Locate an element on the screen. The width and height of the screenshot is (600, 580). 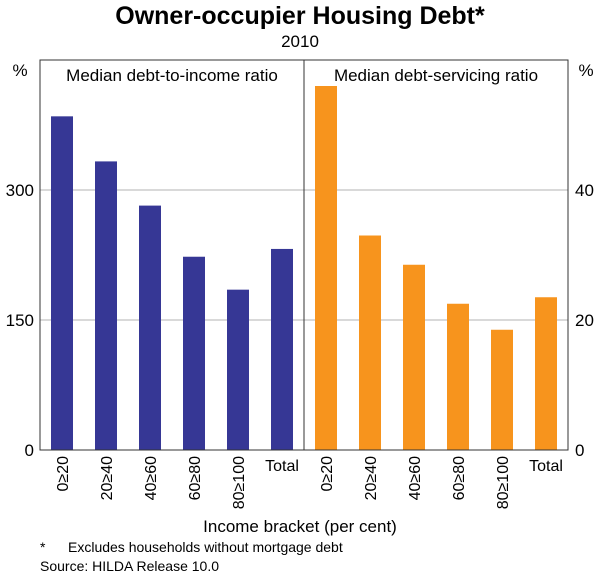
category-label-left-2: 40≥60 is located at coordinates (151, 478).